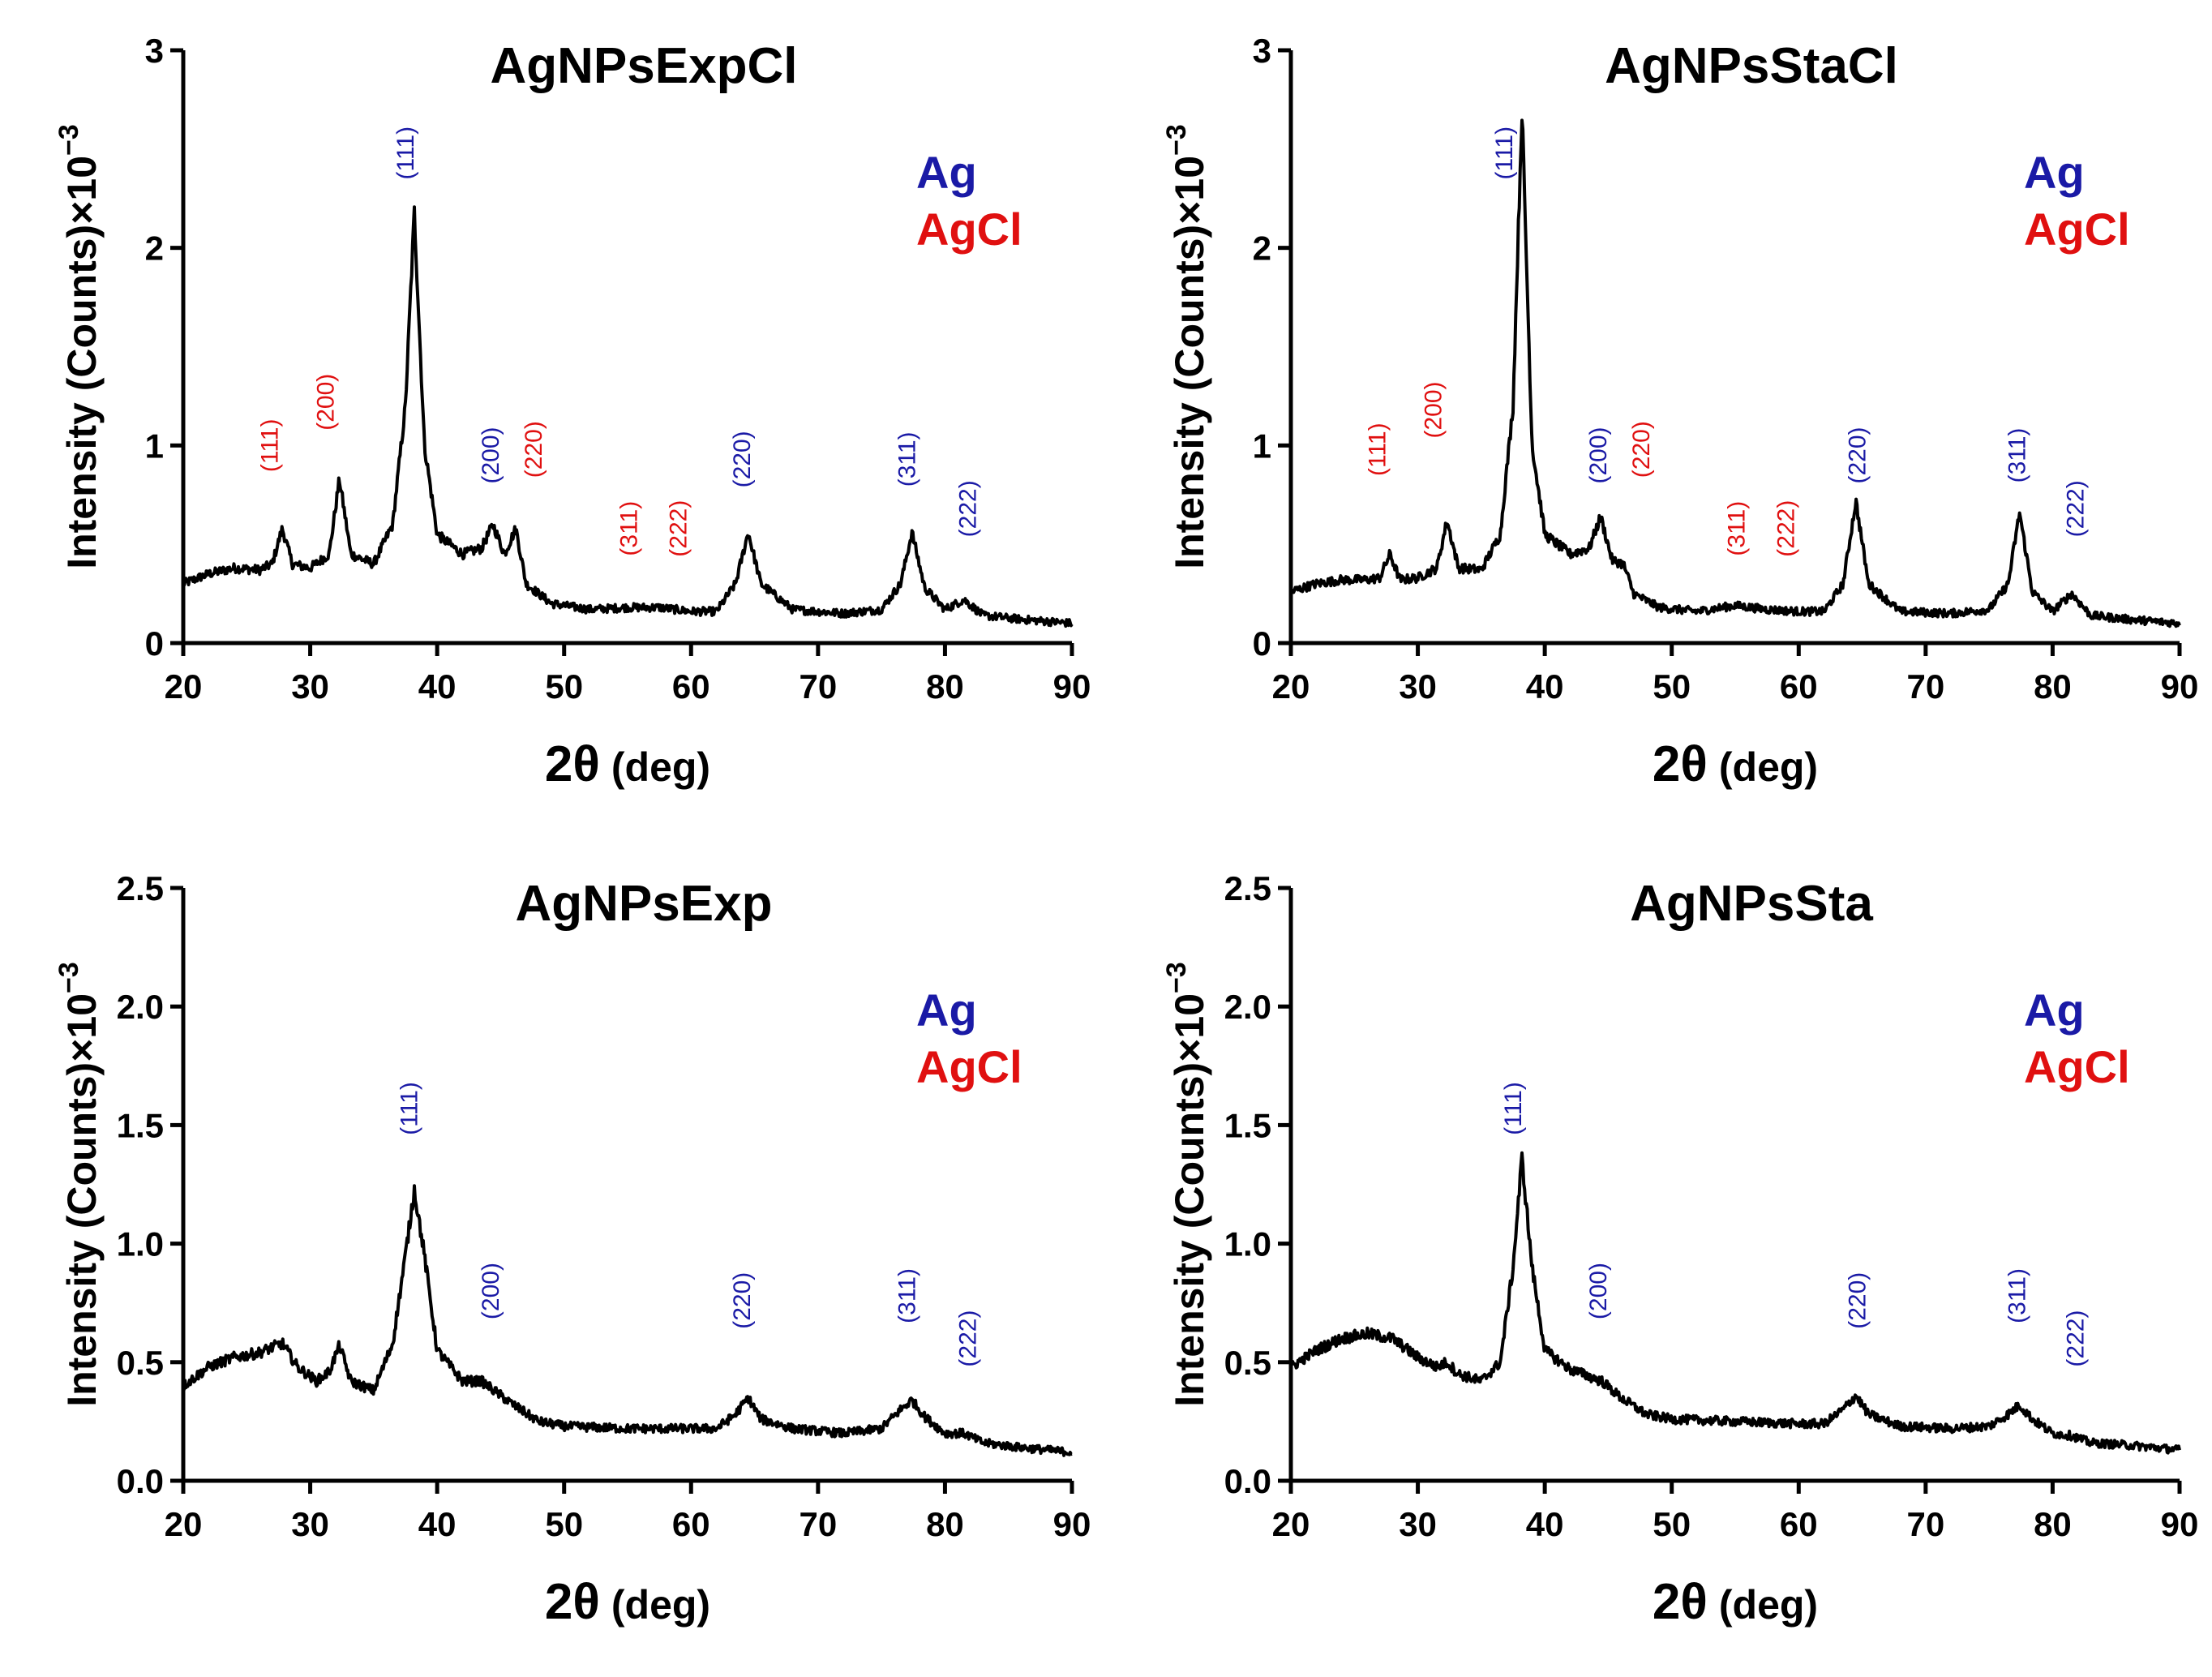 This screenshot has height=1677, width=2212. Describe the element at coordinates (140, 1481) in the screenshot. I see `y-tick-label: 0.0` at that location.